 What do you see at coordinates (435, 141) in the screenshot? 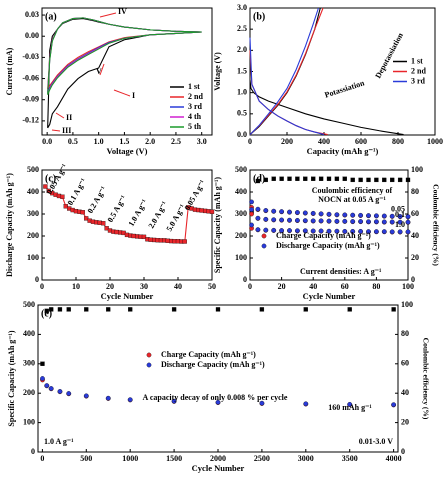
I see `x-tick-label: 1000` at bounding box center [435, 141].